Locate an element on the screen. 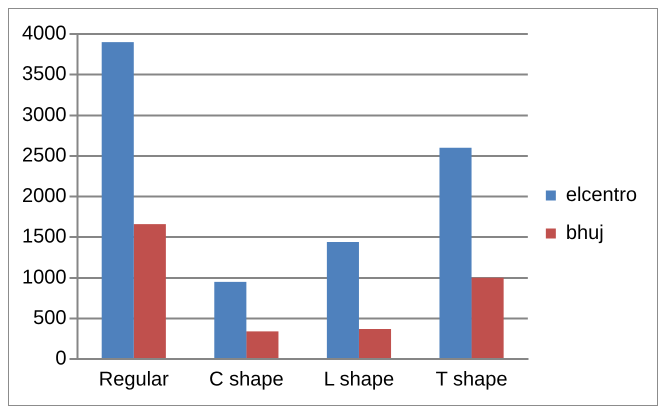 The width and height of the screenshot is (667, 416). y-tick-label: 1500 is located at coordinates (44, 237).